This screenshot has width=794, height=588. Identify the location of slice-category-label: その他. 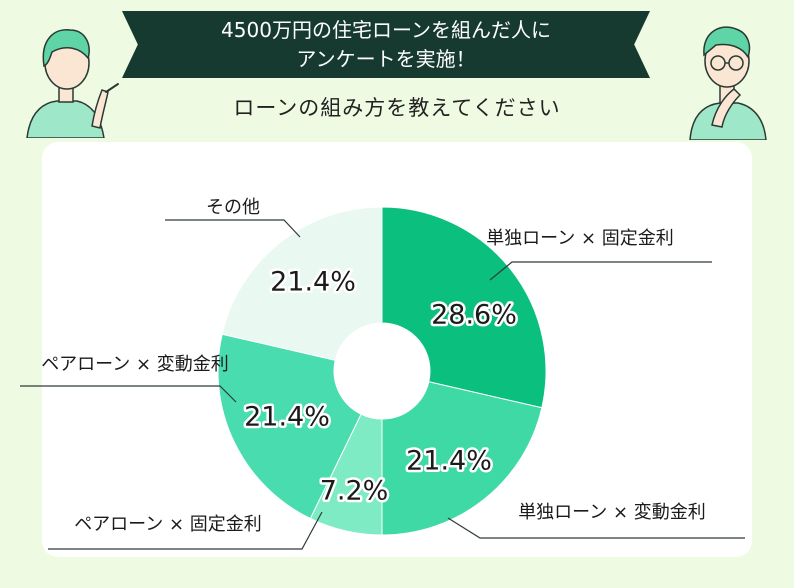
(233, 207).